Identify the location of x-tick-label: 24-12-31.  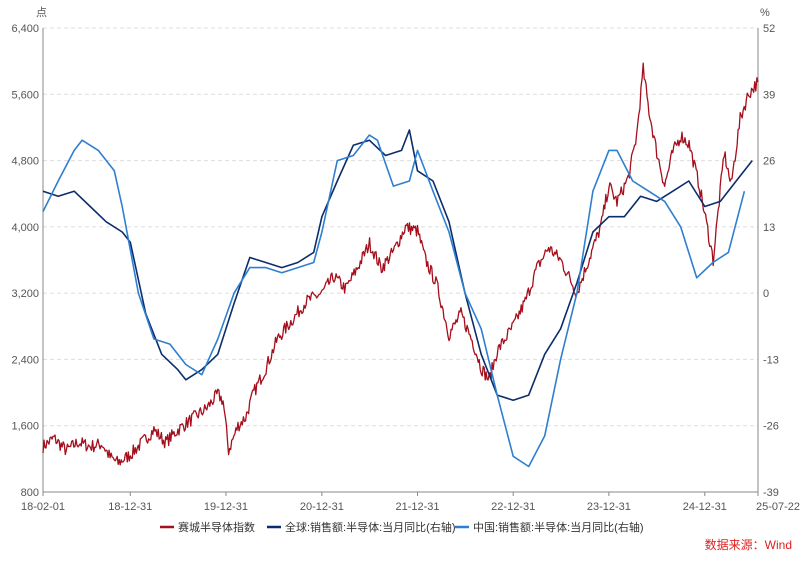
(705, 507).